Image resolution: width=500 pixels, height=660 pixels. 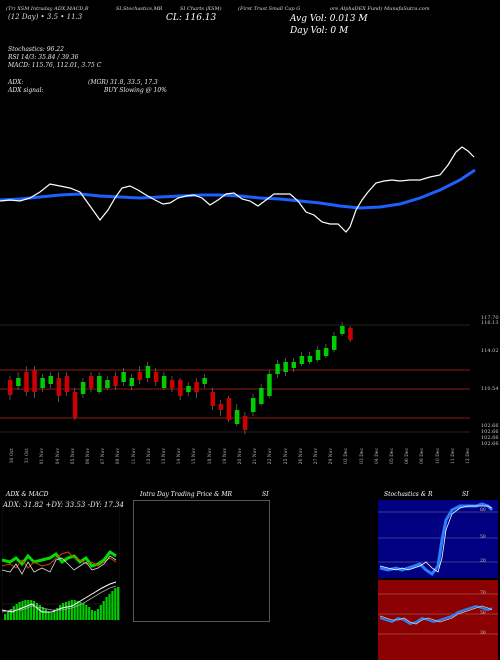 I want to click on date-label: 31 Oct, so click(x=28, y=456).